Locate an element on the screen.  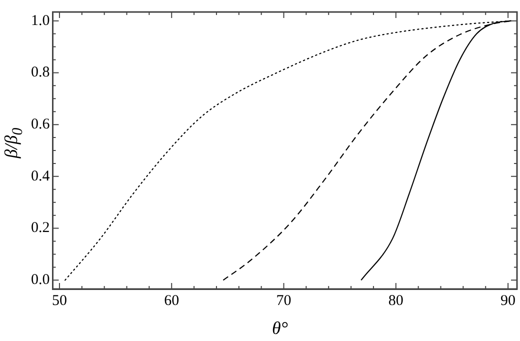
y-tick-label: 0.8 is located at coordinates (40, 72).